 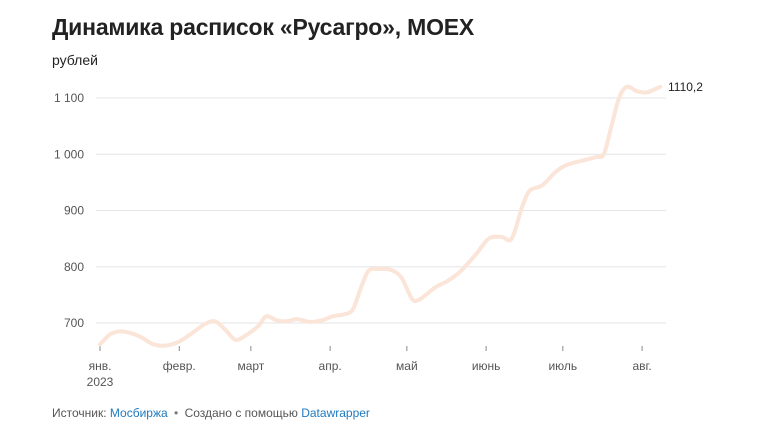 I want to click on x-tick-label: апр., so click(x=330, y=366).